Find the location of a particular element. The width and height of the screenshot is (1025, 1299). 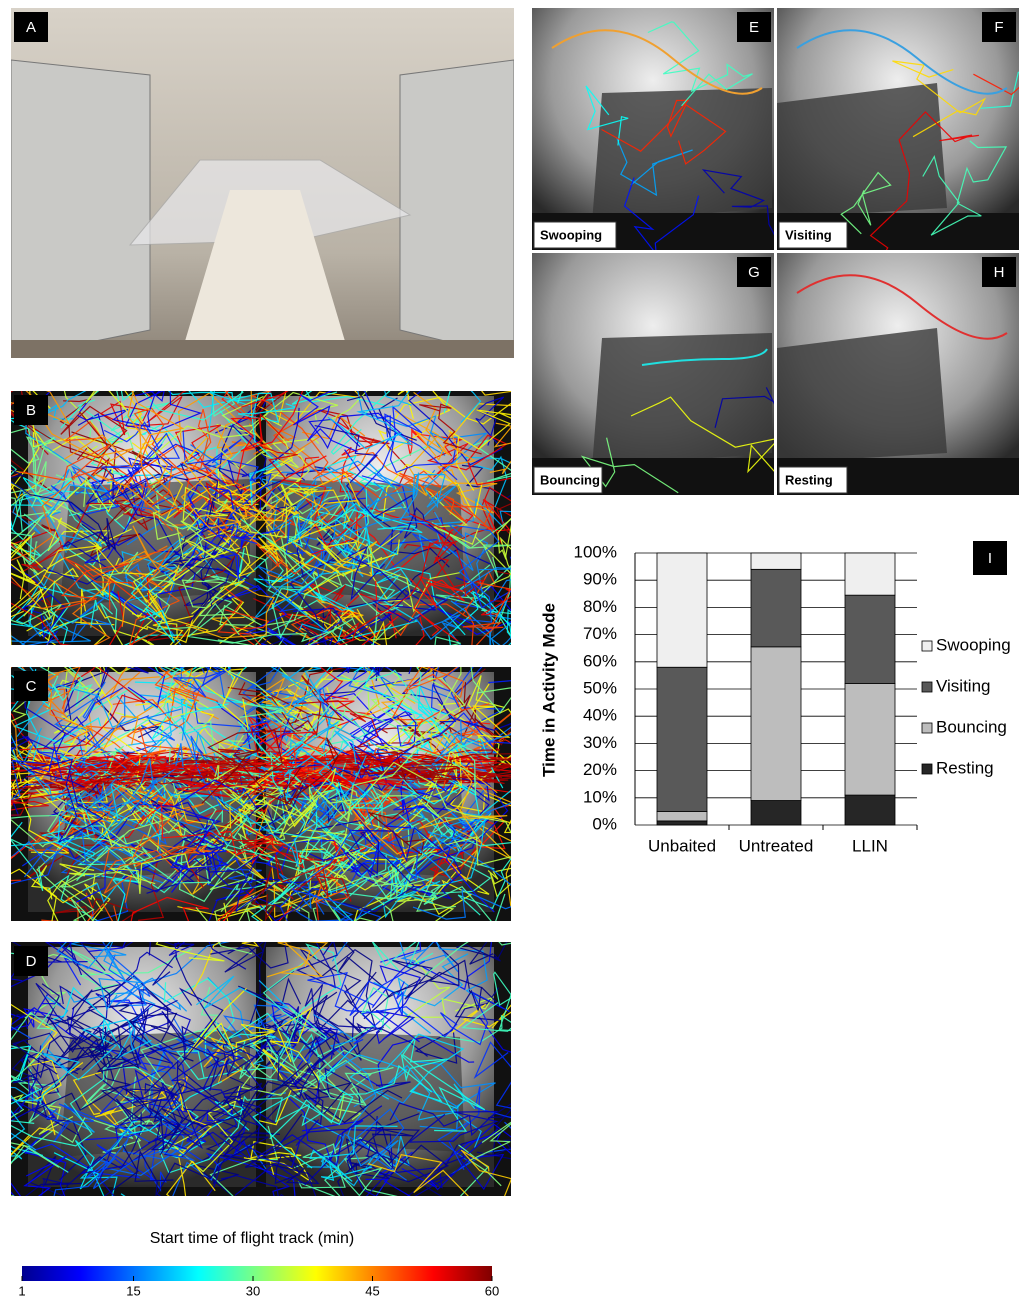

y-tick-label: 100% is located at coordinates (595, 551).